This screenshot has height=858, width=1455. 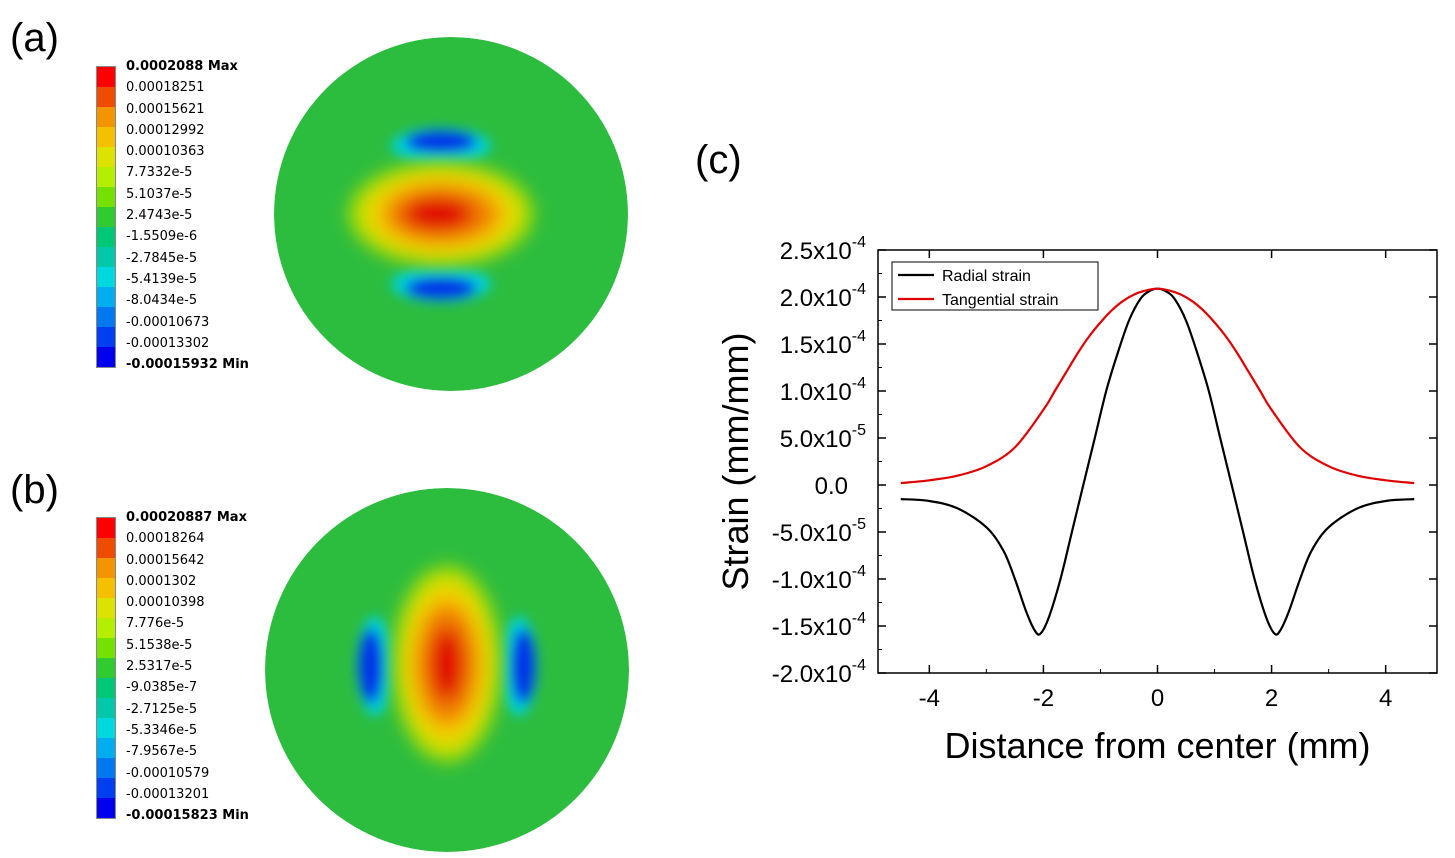 What do you see at coordinates (819, 672) in the screenshot?
I see `y-tick-label: -2.0x10⁻⁴` at bounding box center [819, 672].